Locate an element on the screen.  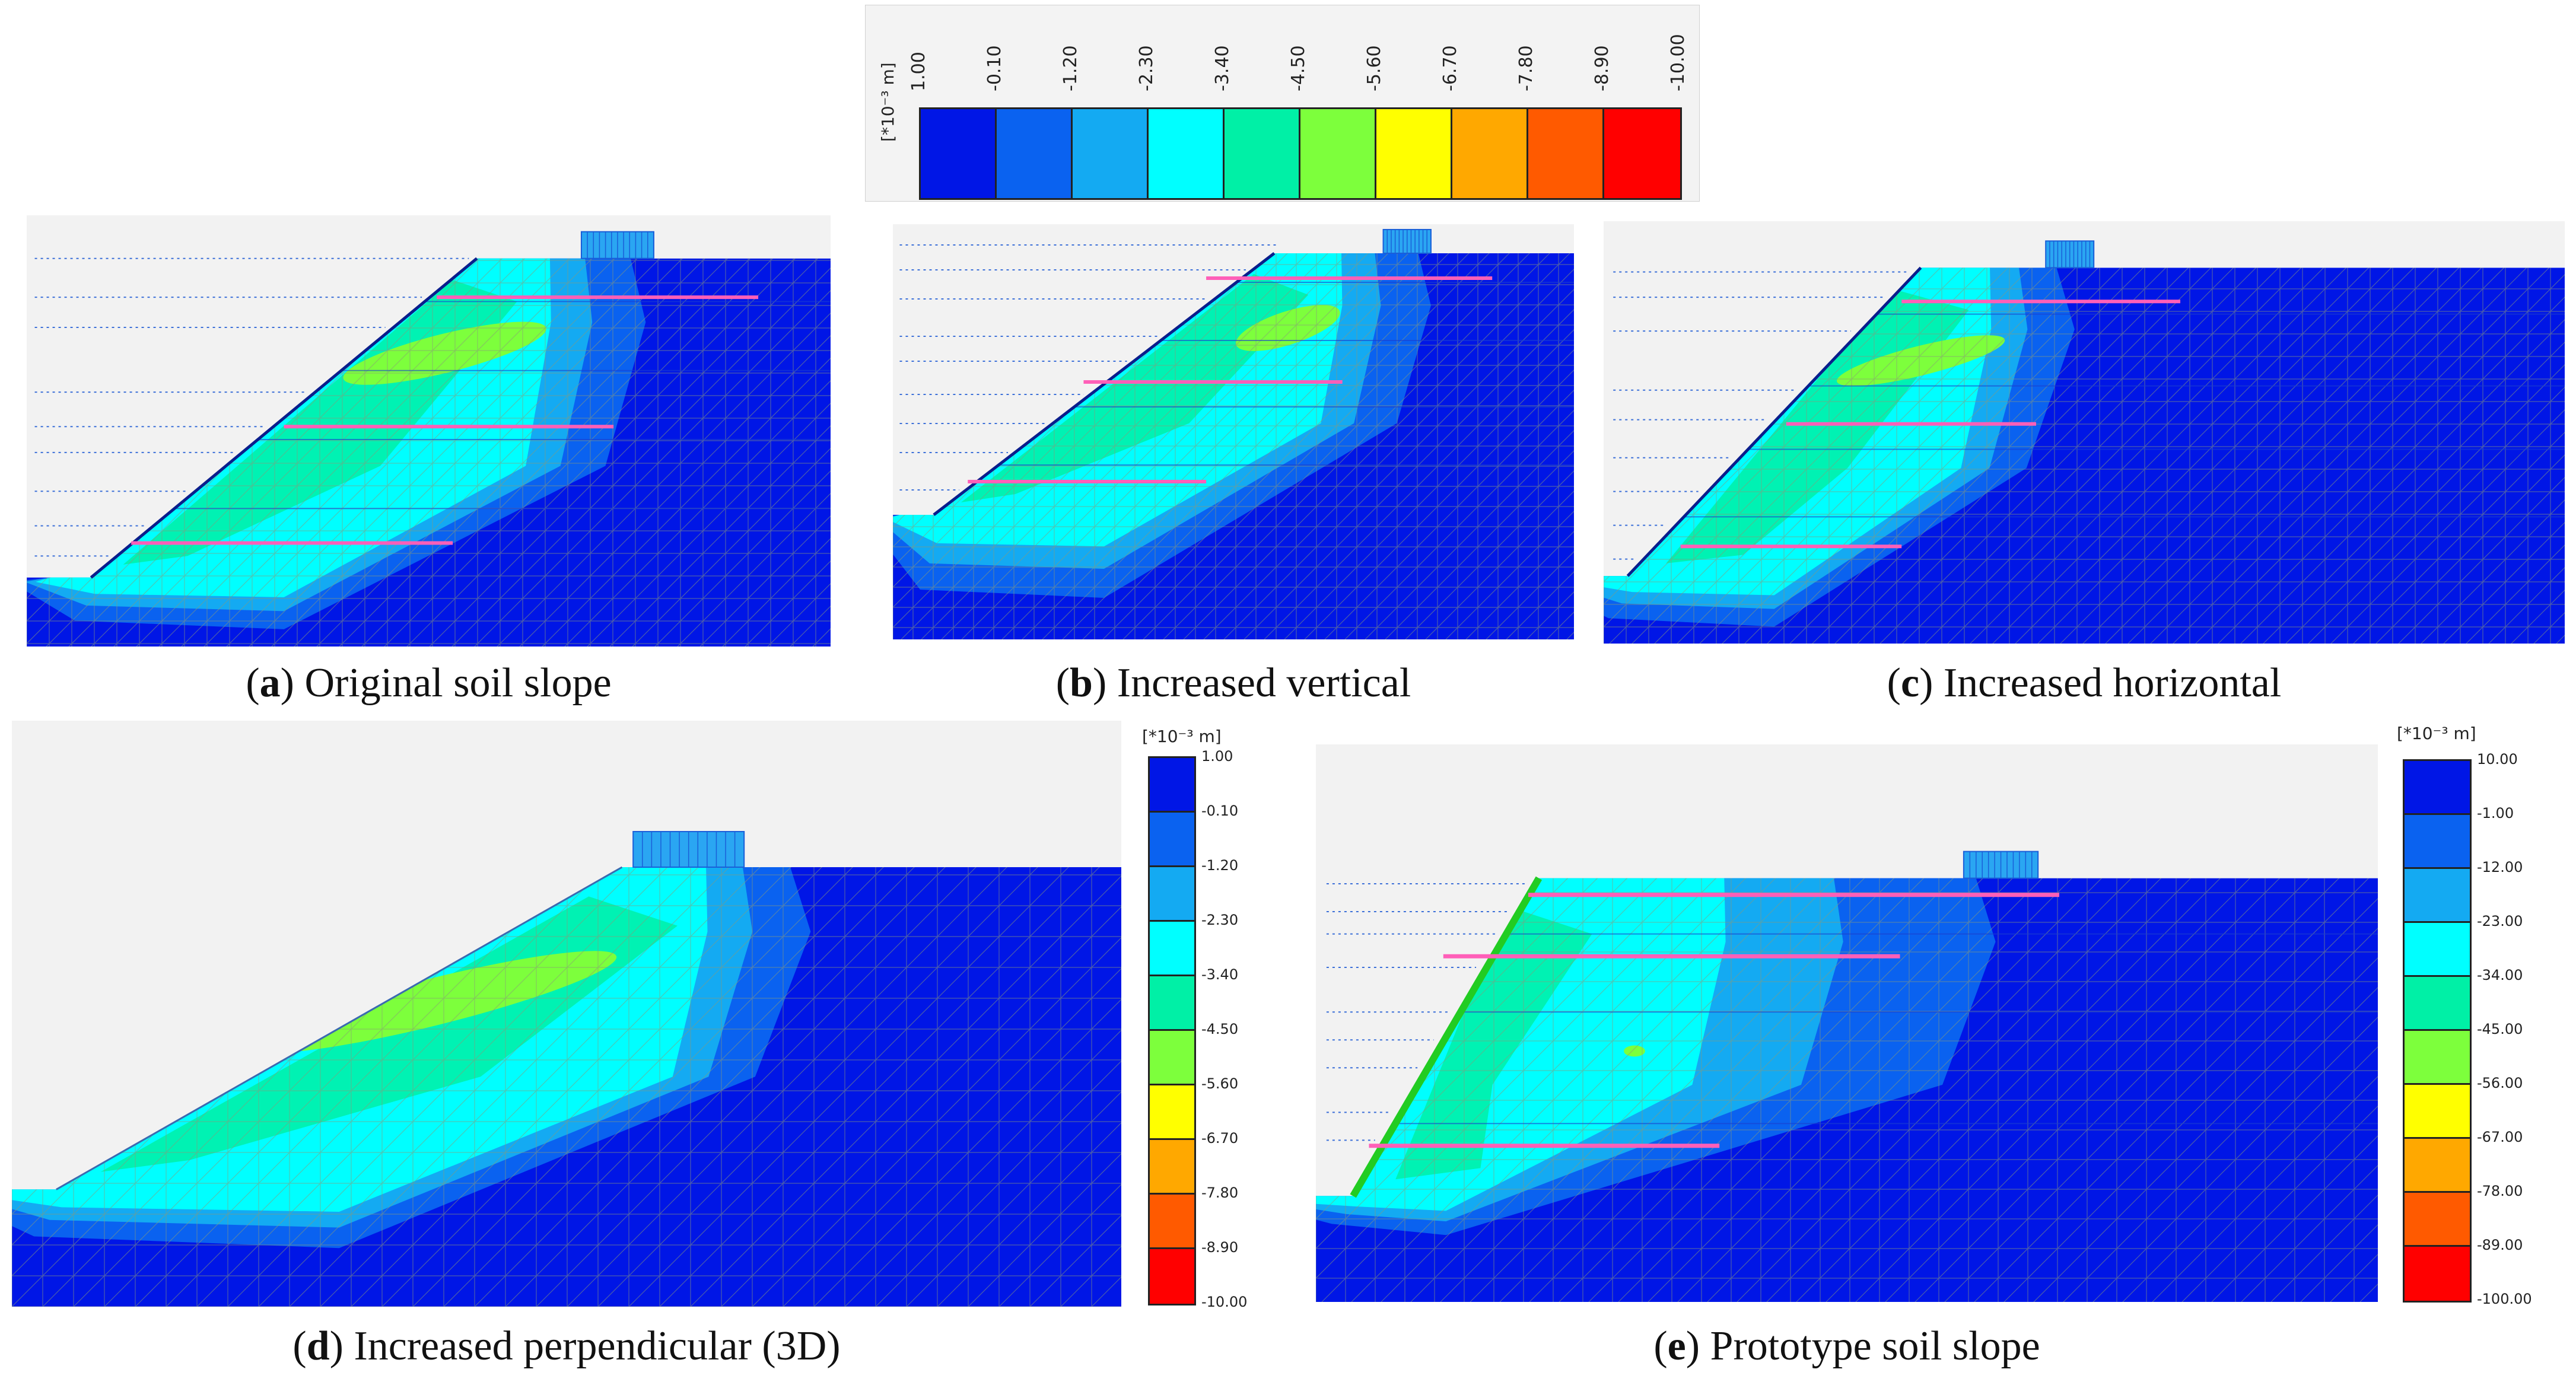
caption-d: (d) Increased perpendicular (3D) is located at coordinates (566, 1346).